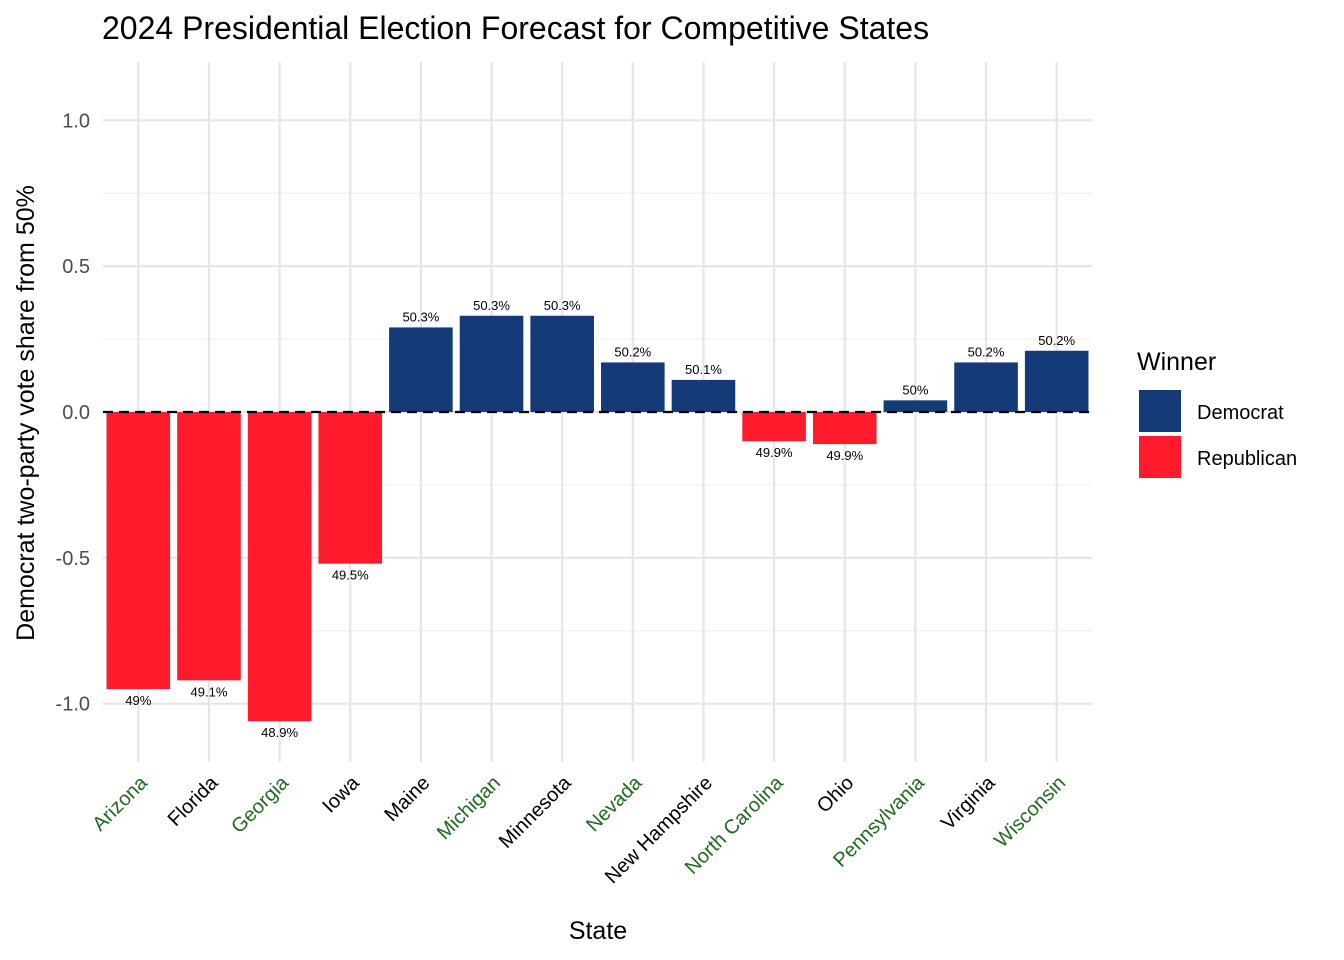 This screenshot has width=1344, height=960. I want to click on legend-swatch-democrat, so click(1160, 411).